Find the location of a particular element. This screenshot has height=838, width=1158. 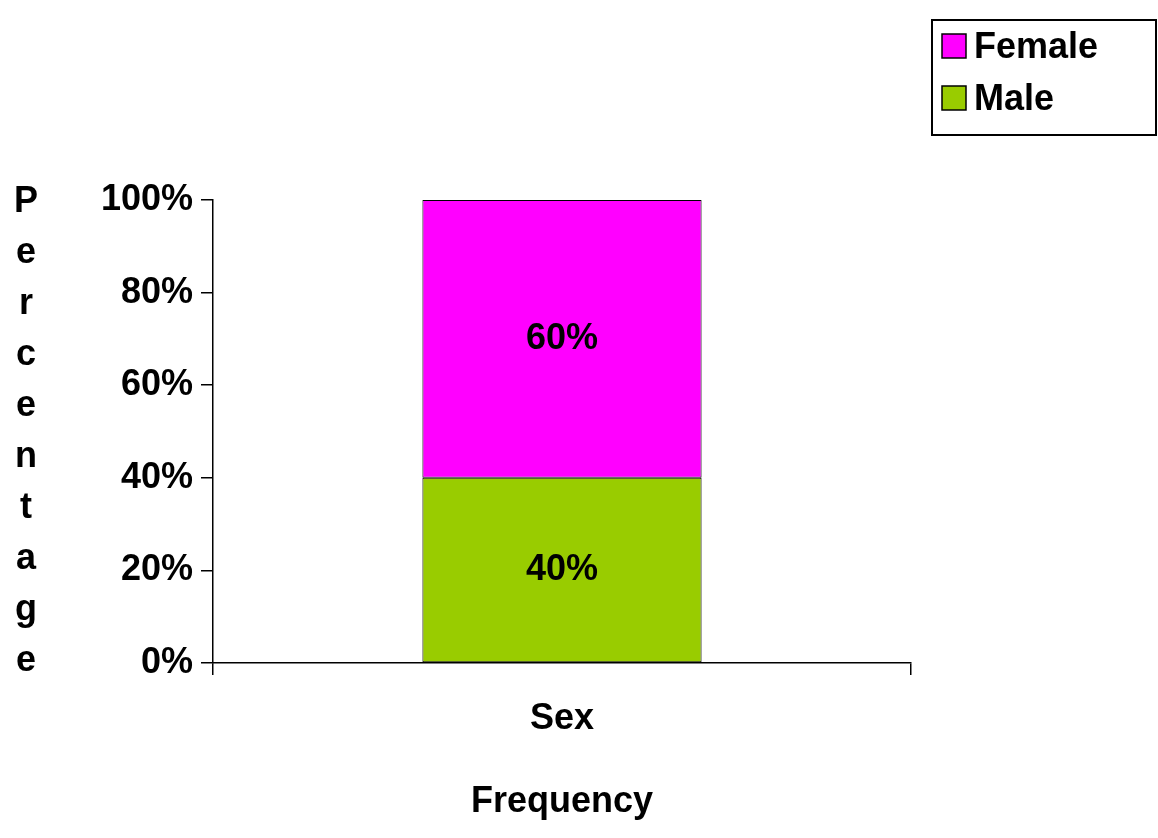

legend-label: Female is located at coordinates (1036, 45).